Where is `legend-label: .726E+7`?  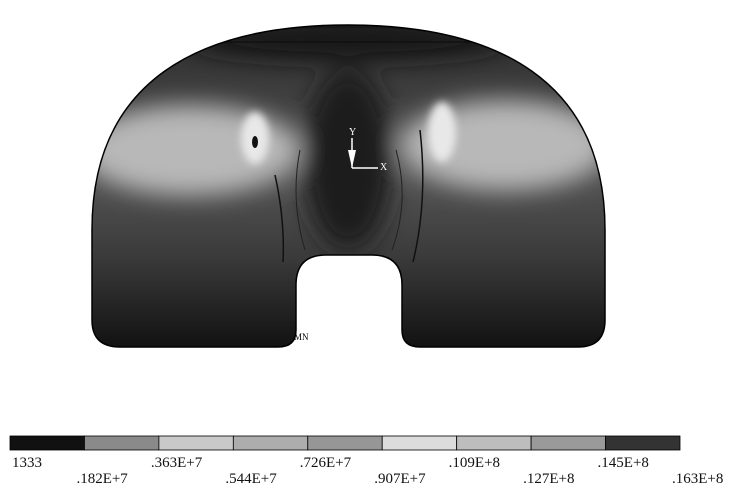
legend-label: .726E+7 is located at coordinates (326, 463).